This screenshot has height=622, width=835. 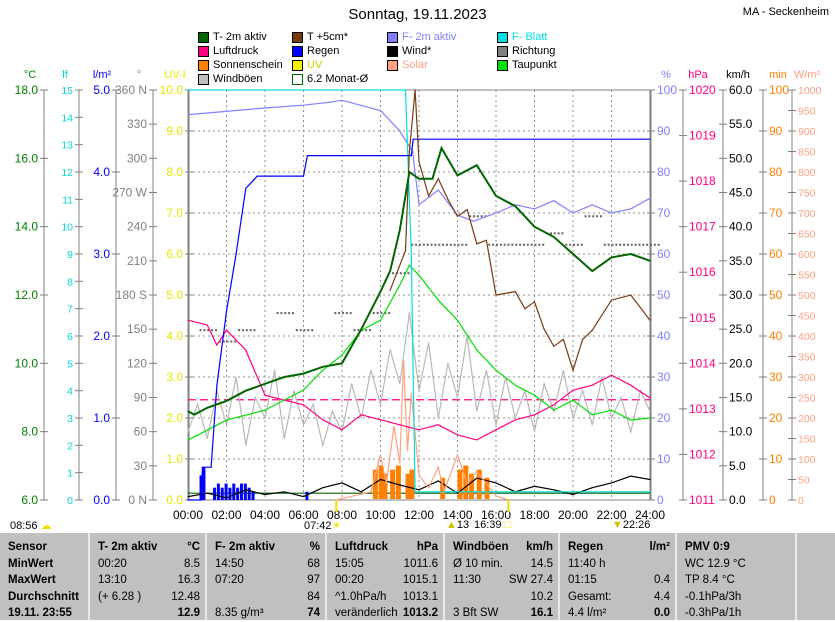 I want to click on stats-empty-column, so click(x=815, y=576).